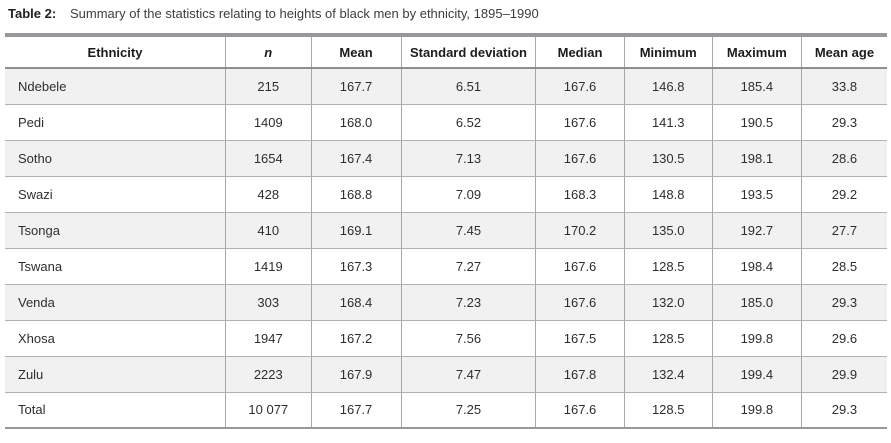 This screenshot has height=443, width=891. Describe the element at coordinates (468, 230) in the screenshot. I see `value-cell: 7.45` at that location.